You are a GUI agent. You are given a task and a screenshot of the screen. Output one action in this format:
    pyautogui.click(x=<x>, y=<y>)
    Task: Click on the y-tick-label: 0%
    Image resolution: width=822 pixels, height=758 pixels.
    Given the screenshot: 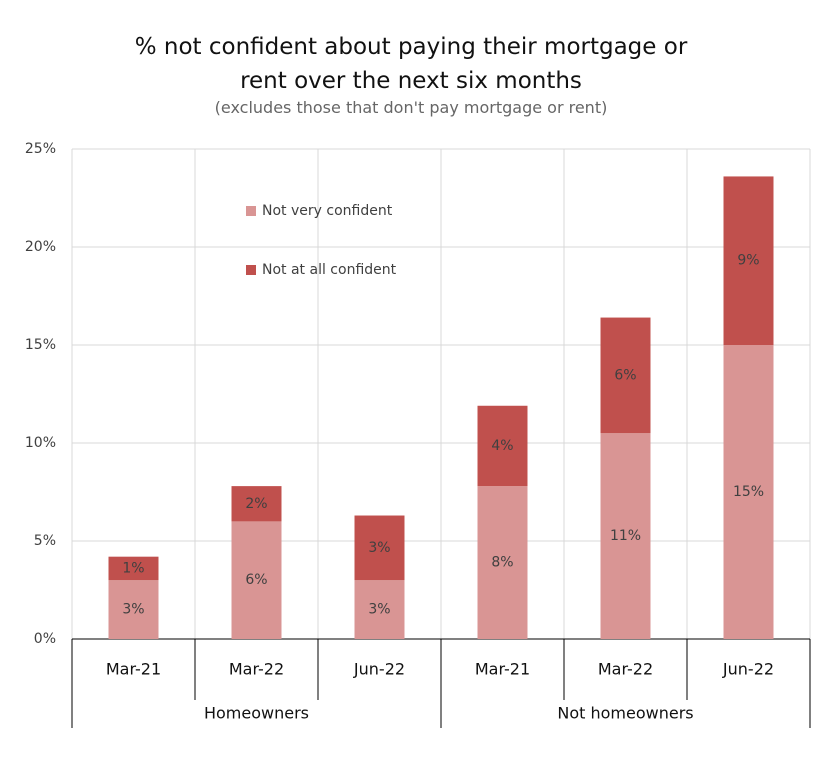 What is the action you would take?
    pyautogui.click(x=45, y=639)
    